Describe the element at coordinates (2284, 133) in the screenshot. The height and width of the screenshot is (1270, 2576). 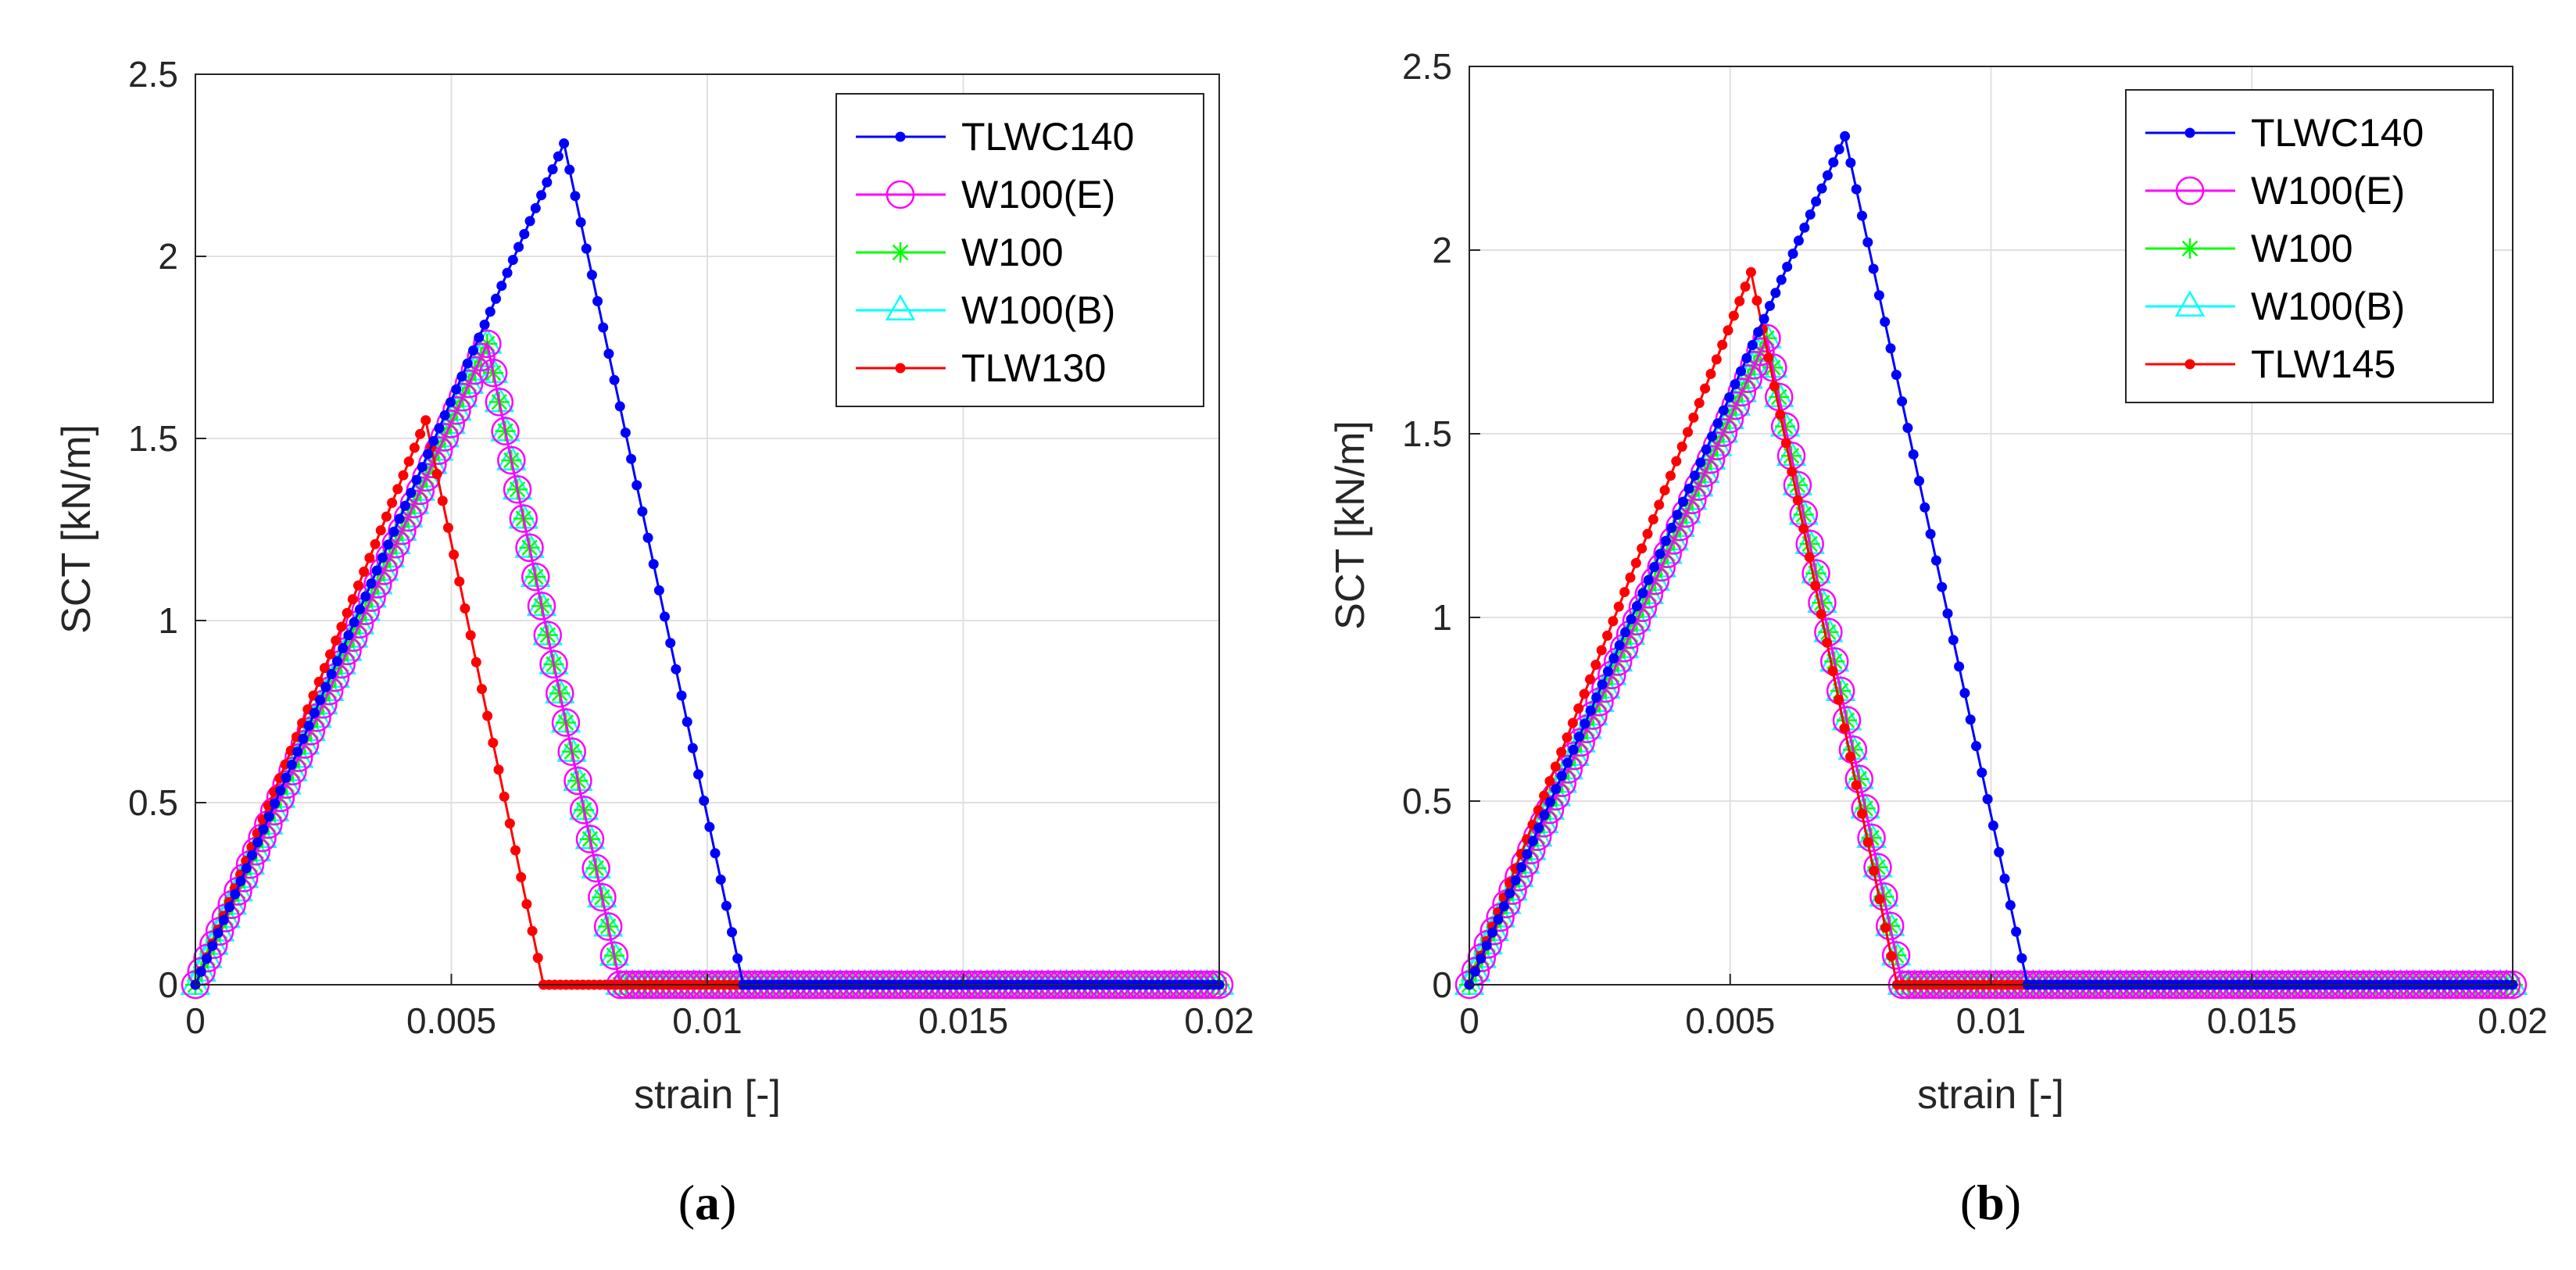
I see `legend-entry: TLWC140` at that location.